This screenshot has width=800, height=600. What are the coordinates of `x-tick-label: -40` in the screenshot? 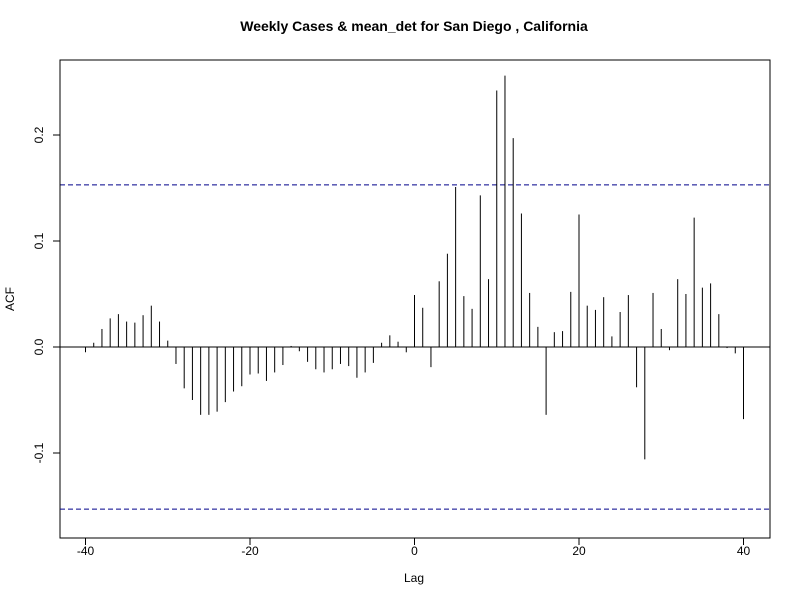 It's located at (86, 551).